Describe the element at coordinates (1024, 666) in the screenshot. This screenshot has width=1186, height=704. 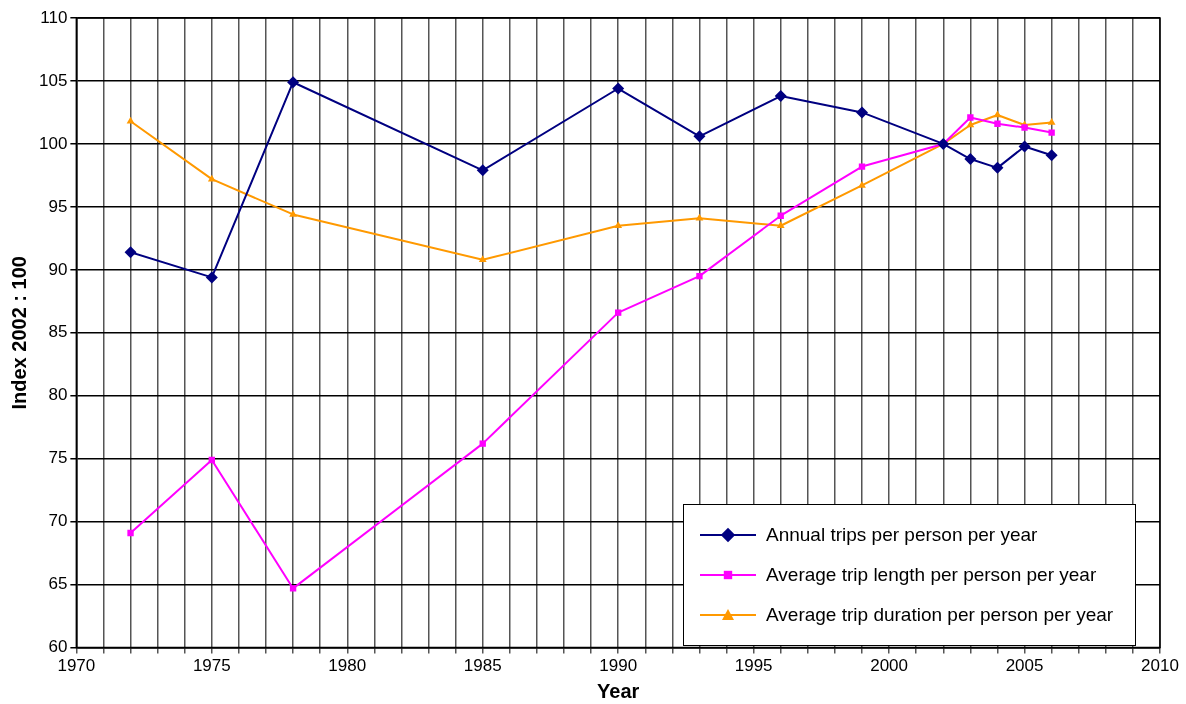
I see `x-tick-label: 2005` at that location.